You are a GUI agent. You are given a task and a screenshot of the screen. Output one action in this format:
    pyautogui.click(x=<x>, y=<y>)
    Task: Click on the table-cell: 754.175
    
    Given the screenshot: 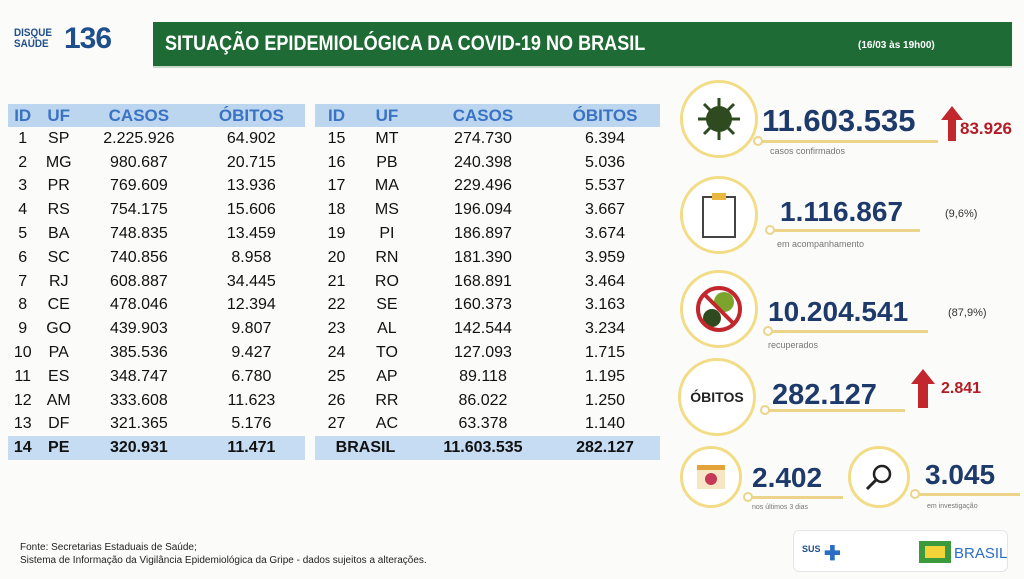 What is the action you would take?
    pyautogui.click(x=138, y=210)
    